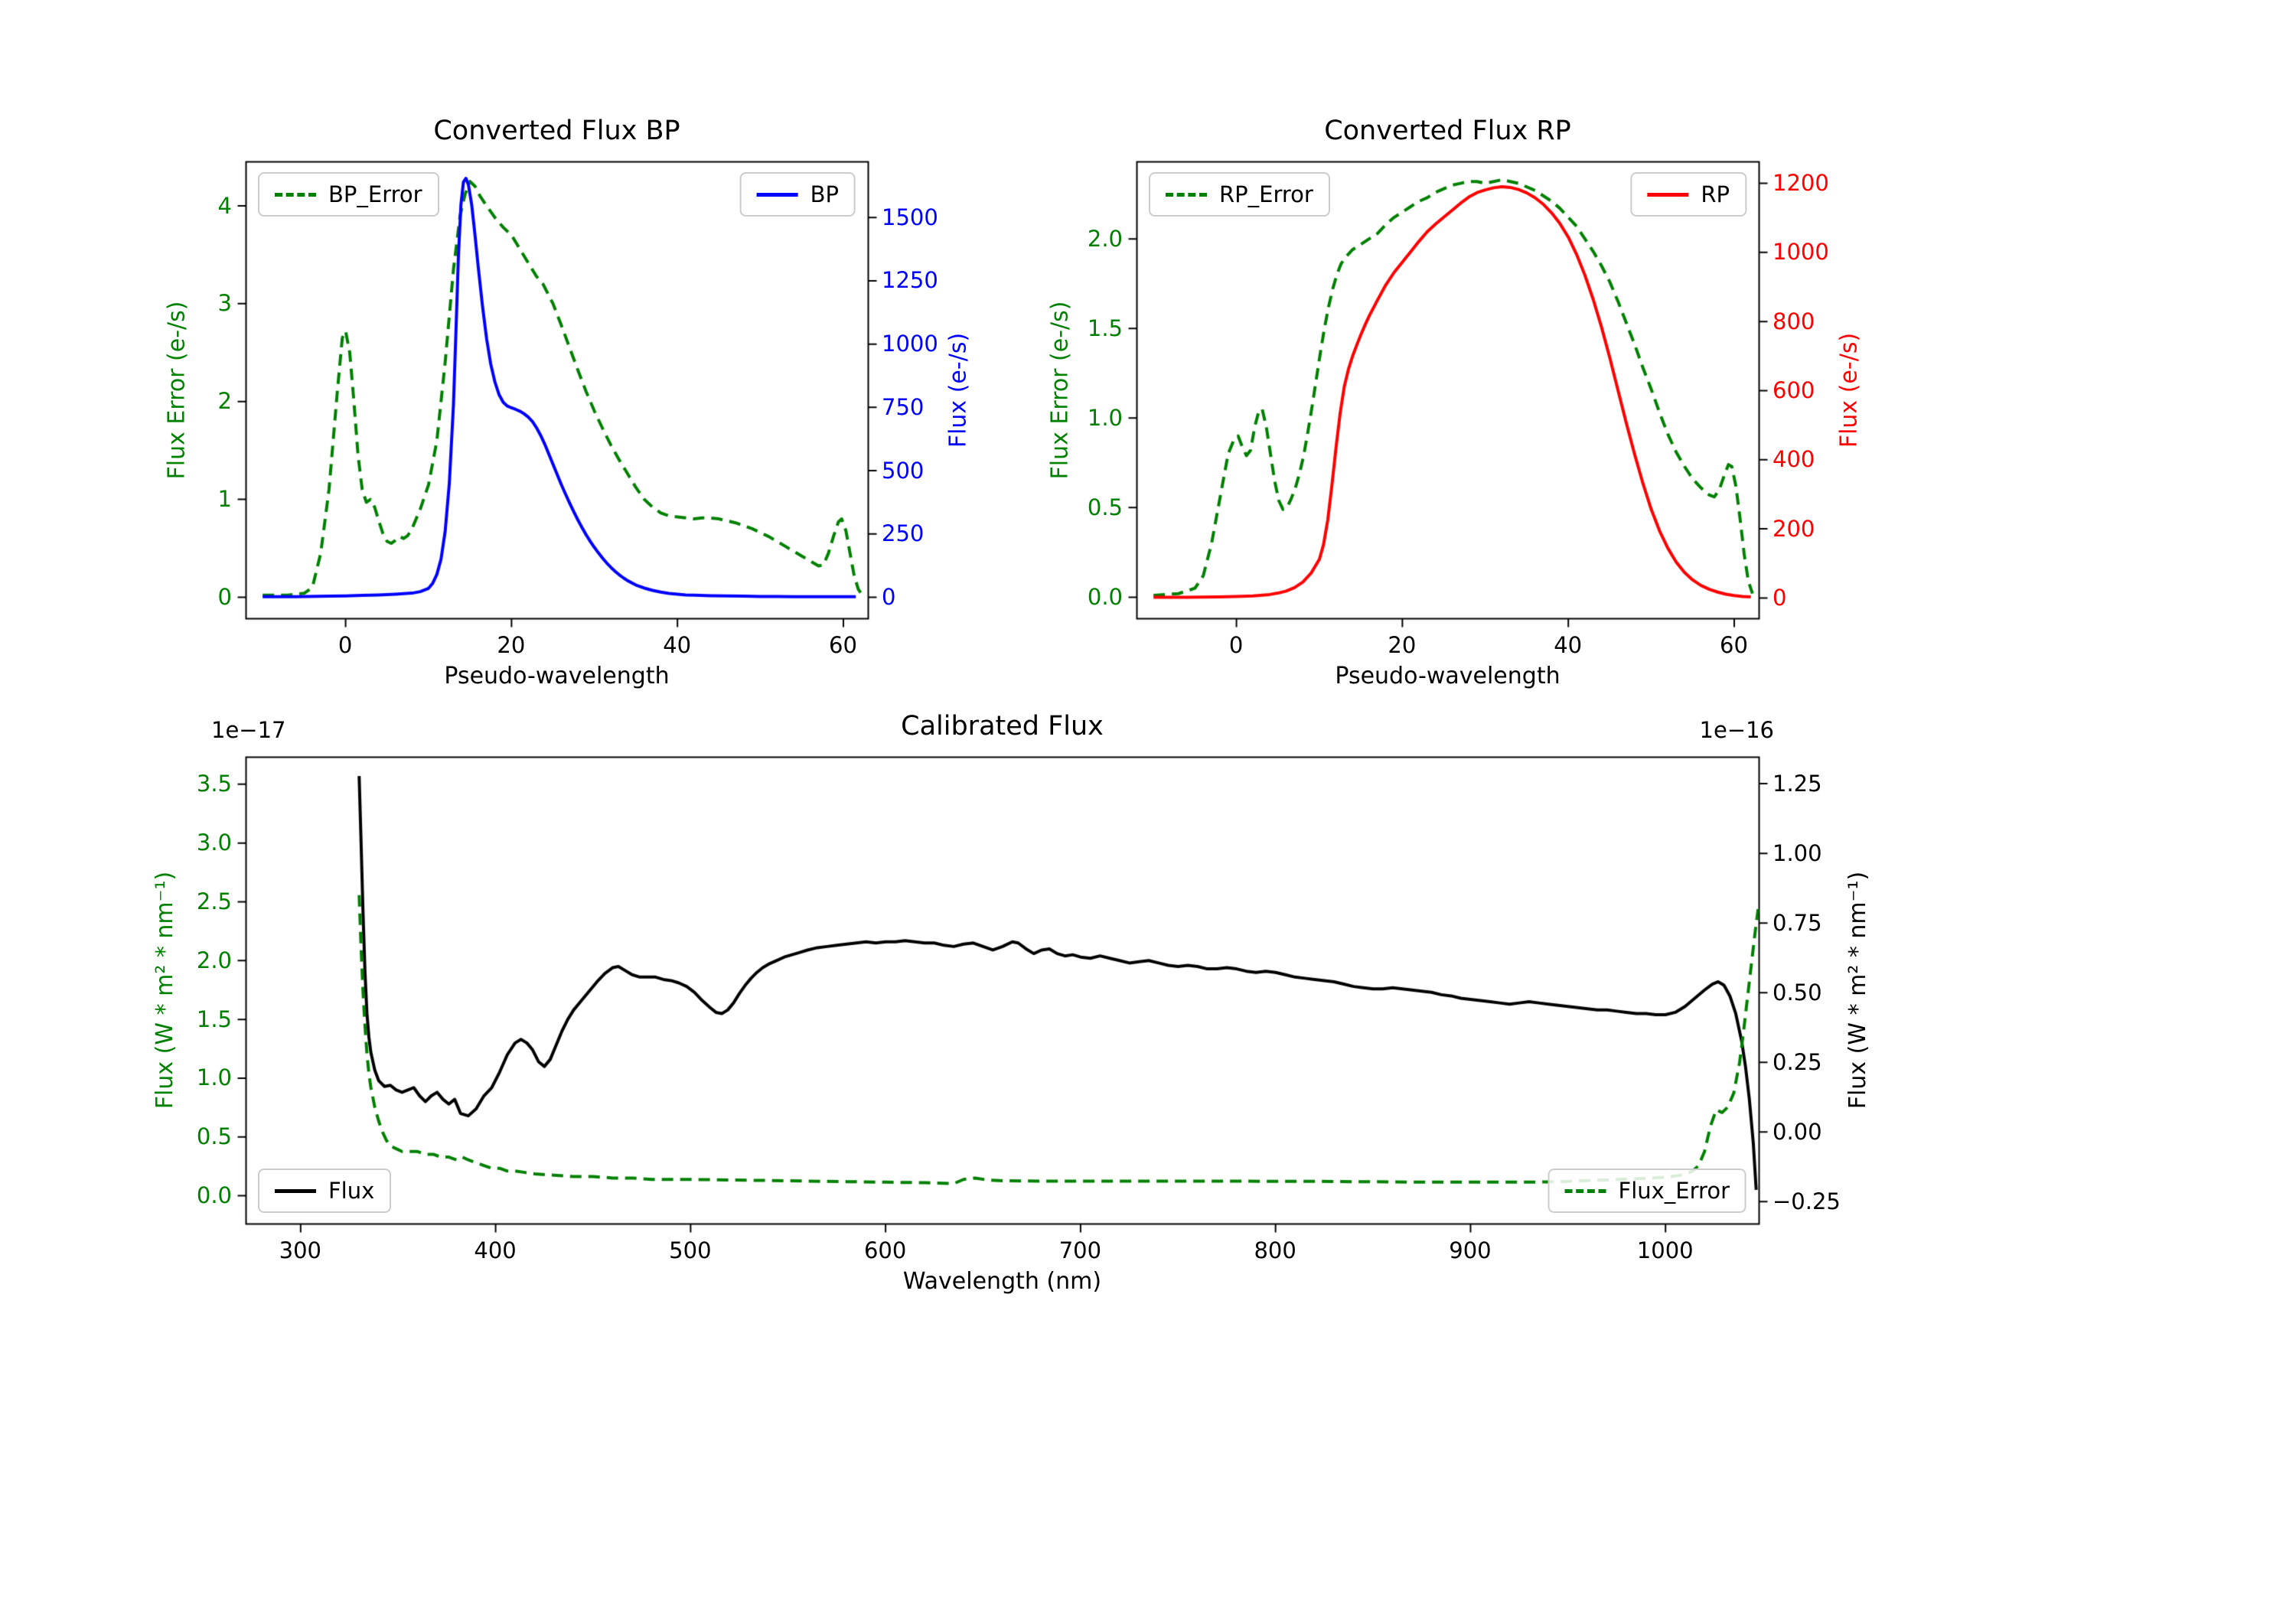  Describe the element at coordinates (1794, 321) in the screenshot. I see `right-y-tick-label: 800` at that location.